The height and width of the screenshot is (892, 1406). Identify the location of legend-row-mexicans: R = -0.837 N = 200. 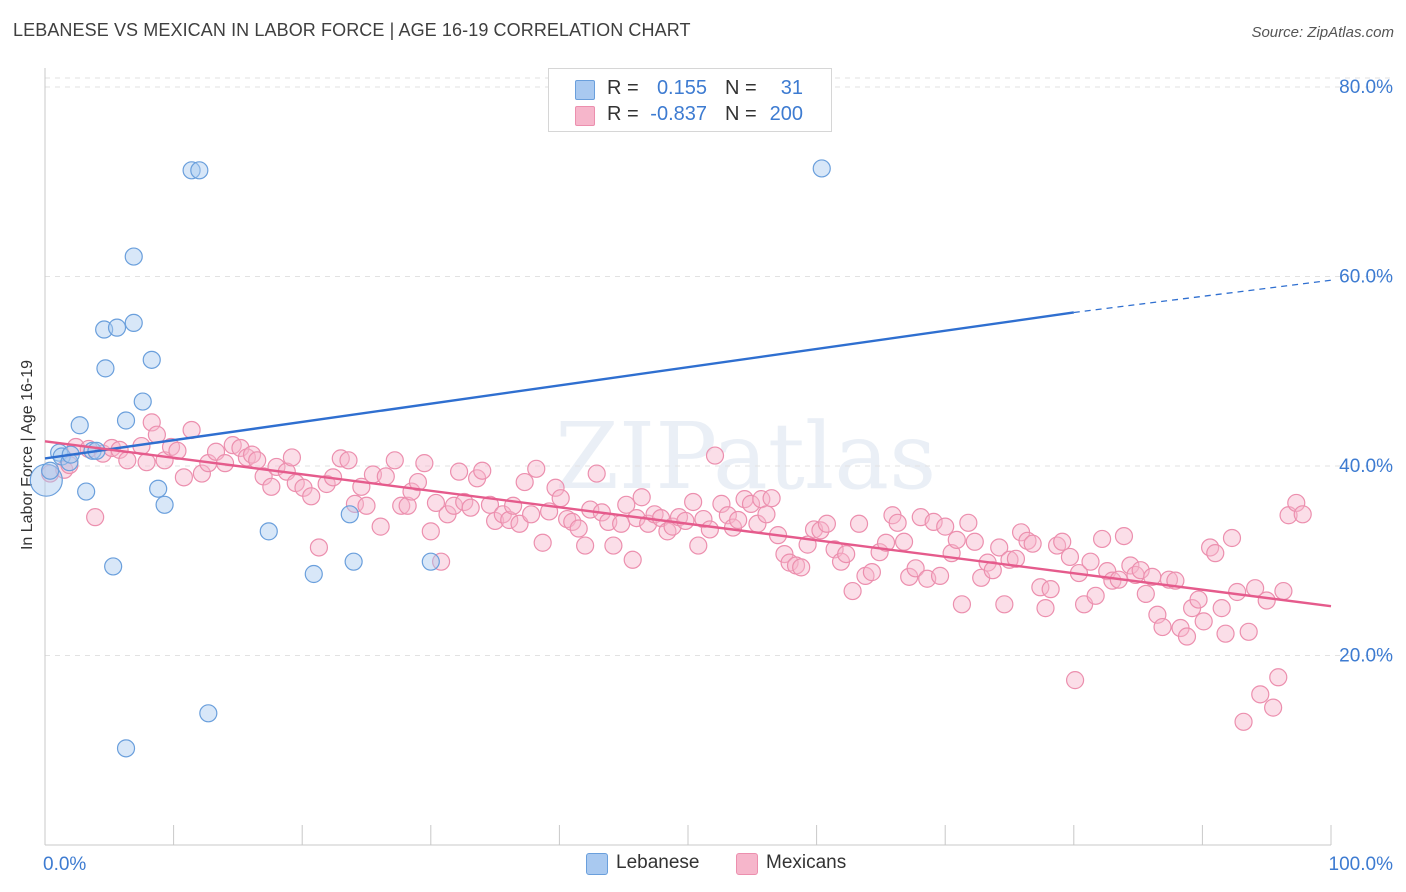
(690, 114).